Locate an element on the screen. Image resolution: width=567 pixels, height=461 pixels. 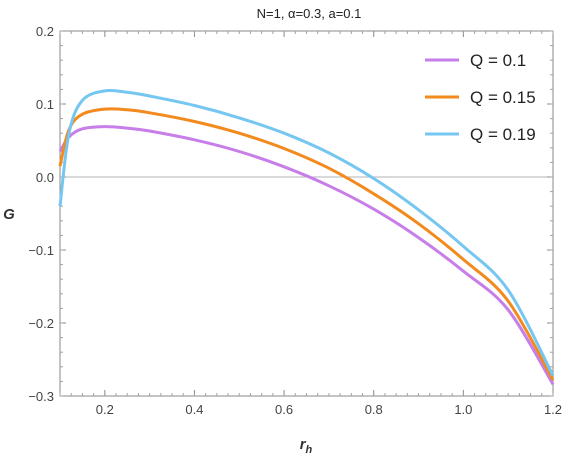
y-tick-label: 0.1 is located at coordinates (45, 104).